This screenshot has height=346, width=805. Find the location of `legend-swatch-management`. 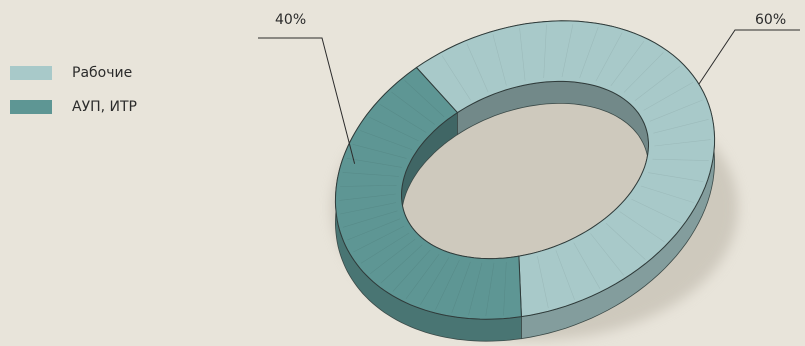

legend-swatch-management is located at coordinates (31, 107).